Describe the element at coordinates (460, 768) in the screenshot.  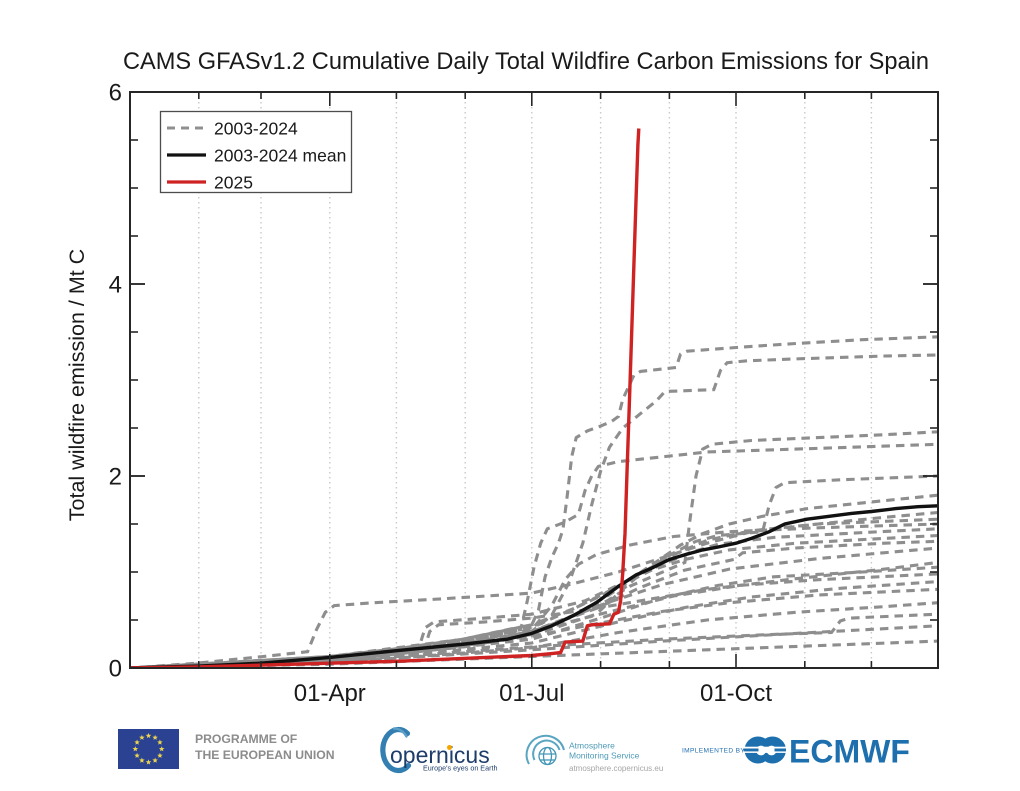
I see `svg-text: Europe's eyes on Earth` at that location.